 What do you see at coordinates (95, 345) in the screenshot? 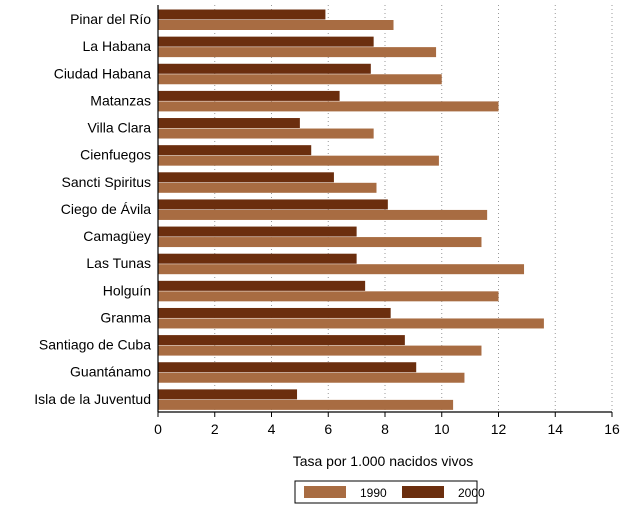
I see `category-label: Santiago de Cuba` at bounding box center [95, 345].